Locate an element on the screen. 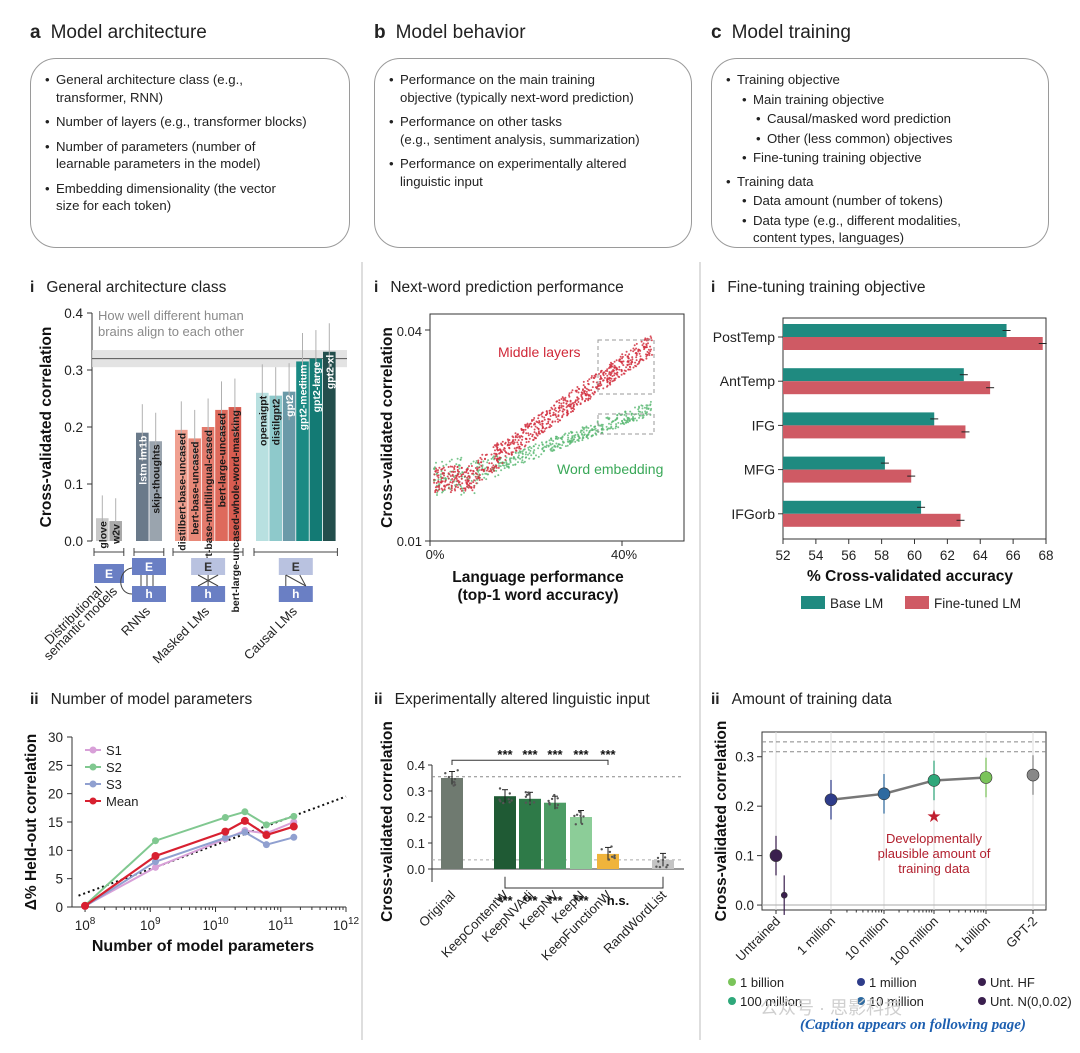 Image resolution: width=1080 pixels, height=1053 pixels. category-label: PostTemp is located at coordinates (744, 337).